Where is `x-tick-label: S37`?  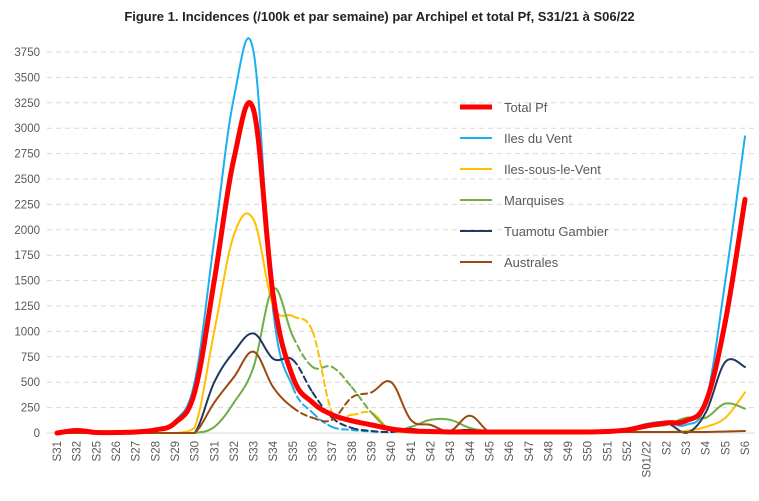
x-tick-label: S37 is located at coordinates (333, 451).